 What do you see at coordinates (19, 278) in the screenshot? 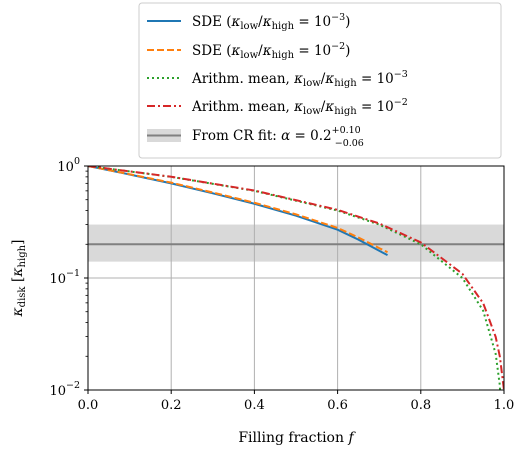
I see `y-axis-label: κdisk [κhigh]` at bounding box center [19, 278].